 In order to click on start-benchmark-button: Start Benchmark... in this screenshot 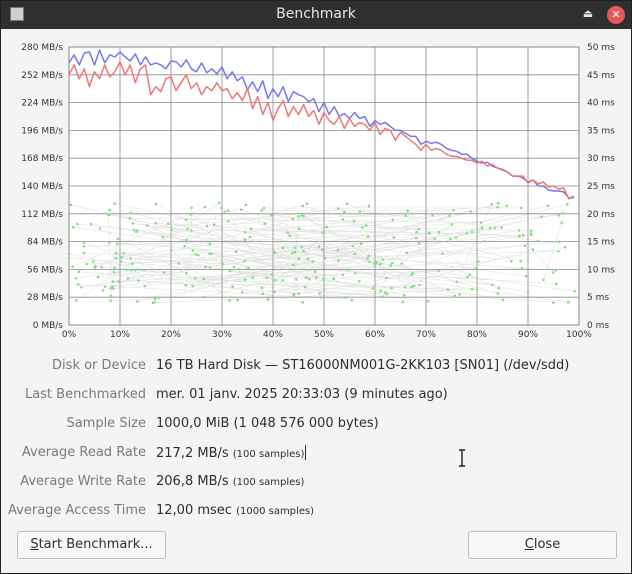, I will do `click(91, 545)`.